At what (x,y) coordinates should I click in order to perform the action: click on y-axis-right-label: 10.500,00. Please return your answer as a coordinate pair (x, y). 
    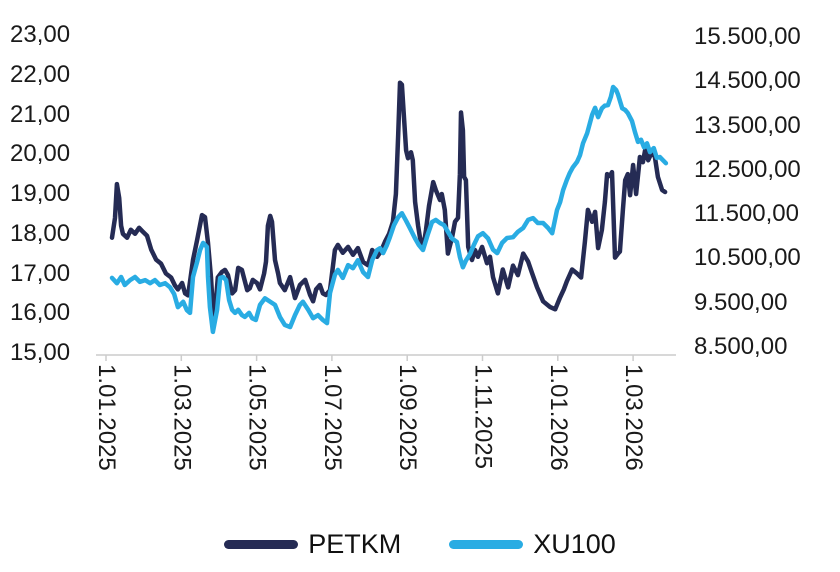
    Looking at the image, I should click on (747, 258).